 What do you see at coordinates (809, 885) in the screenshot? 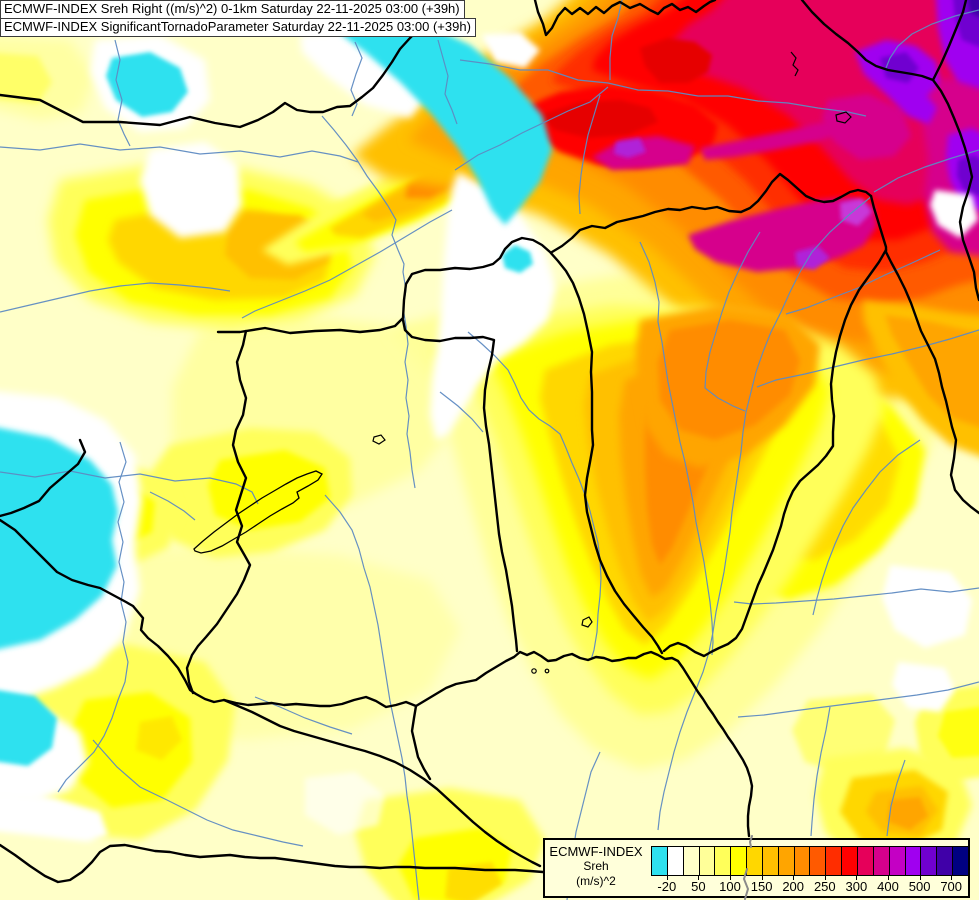
I see `legend-ticks: -20 50 100 150 200 250 300 400 500 700` at bounding box center [809, 885].